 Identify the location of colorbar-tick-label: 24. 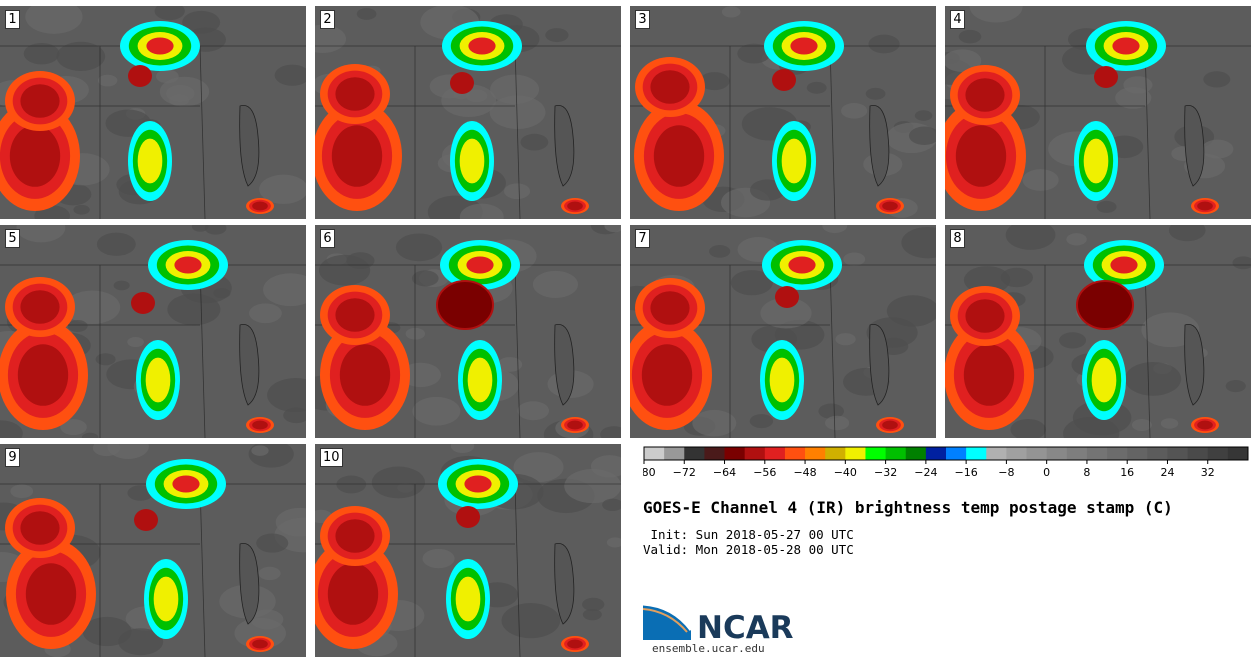
(1167, 472).